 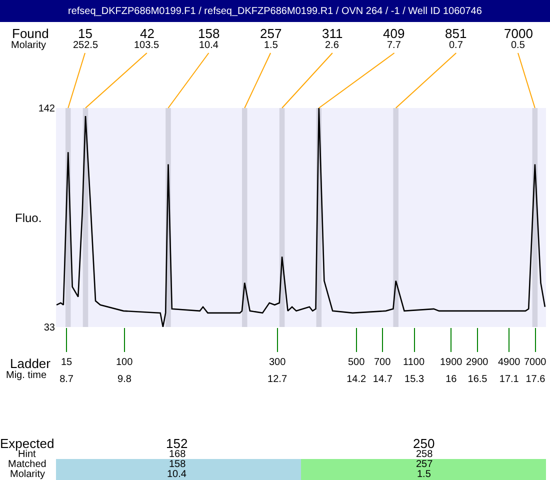 What do you see at coordinates (478, 379) in the screenshot?
I see `x-tick-label: 16.5` at bounding box center [478, 379].